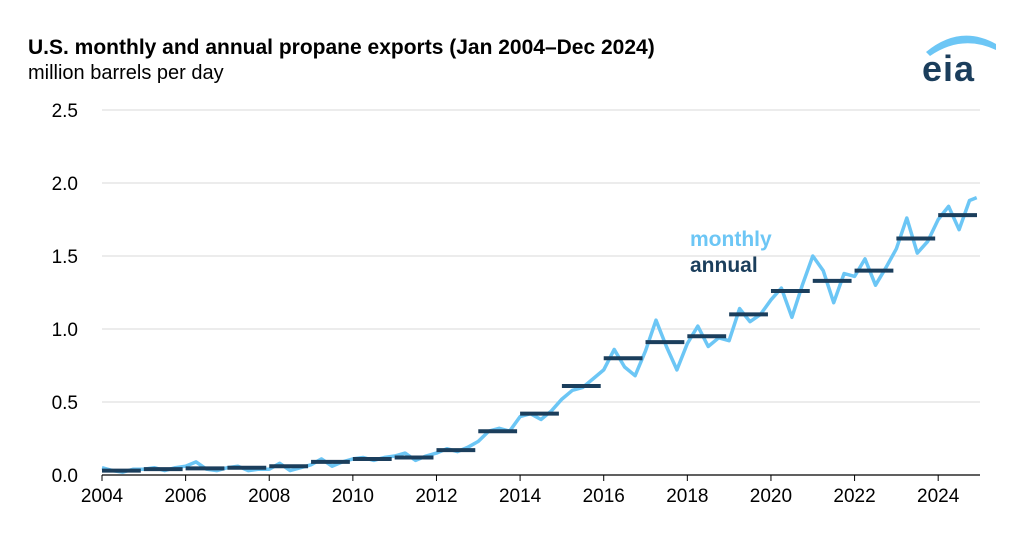 Image resolution: width=1024 pixels, height=543 pixels. Describe the element at coordinates (185, 496) in the screenshot. I see `x-tick-label: 2006` at that location.